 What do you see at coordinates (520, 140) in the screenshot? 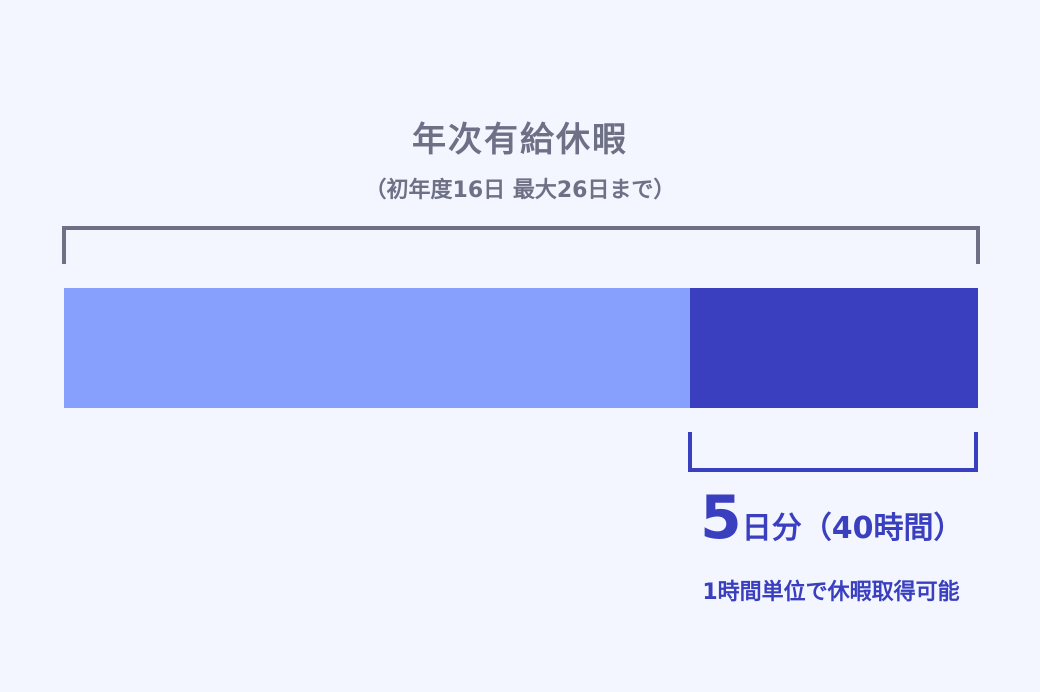
I see `diagram-title: 年次有給休暇` at bounding box center [520, 140].